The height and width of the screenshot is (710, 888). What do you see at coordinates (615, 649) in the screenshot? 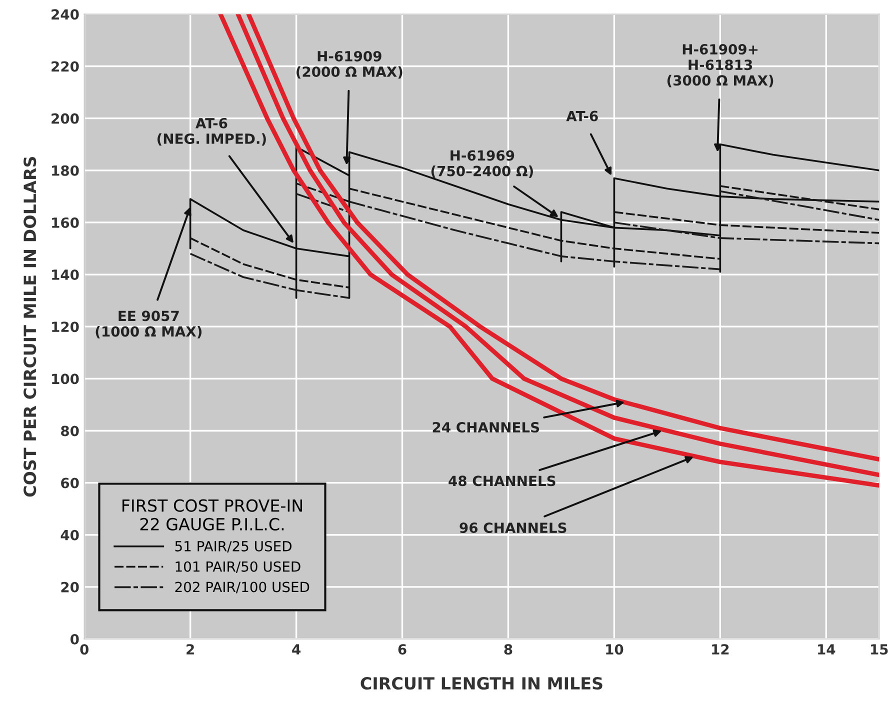
I see `x-tick-label: 10` at bounding box center [615, 649].